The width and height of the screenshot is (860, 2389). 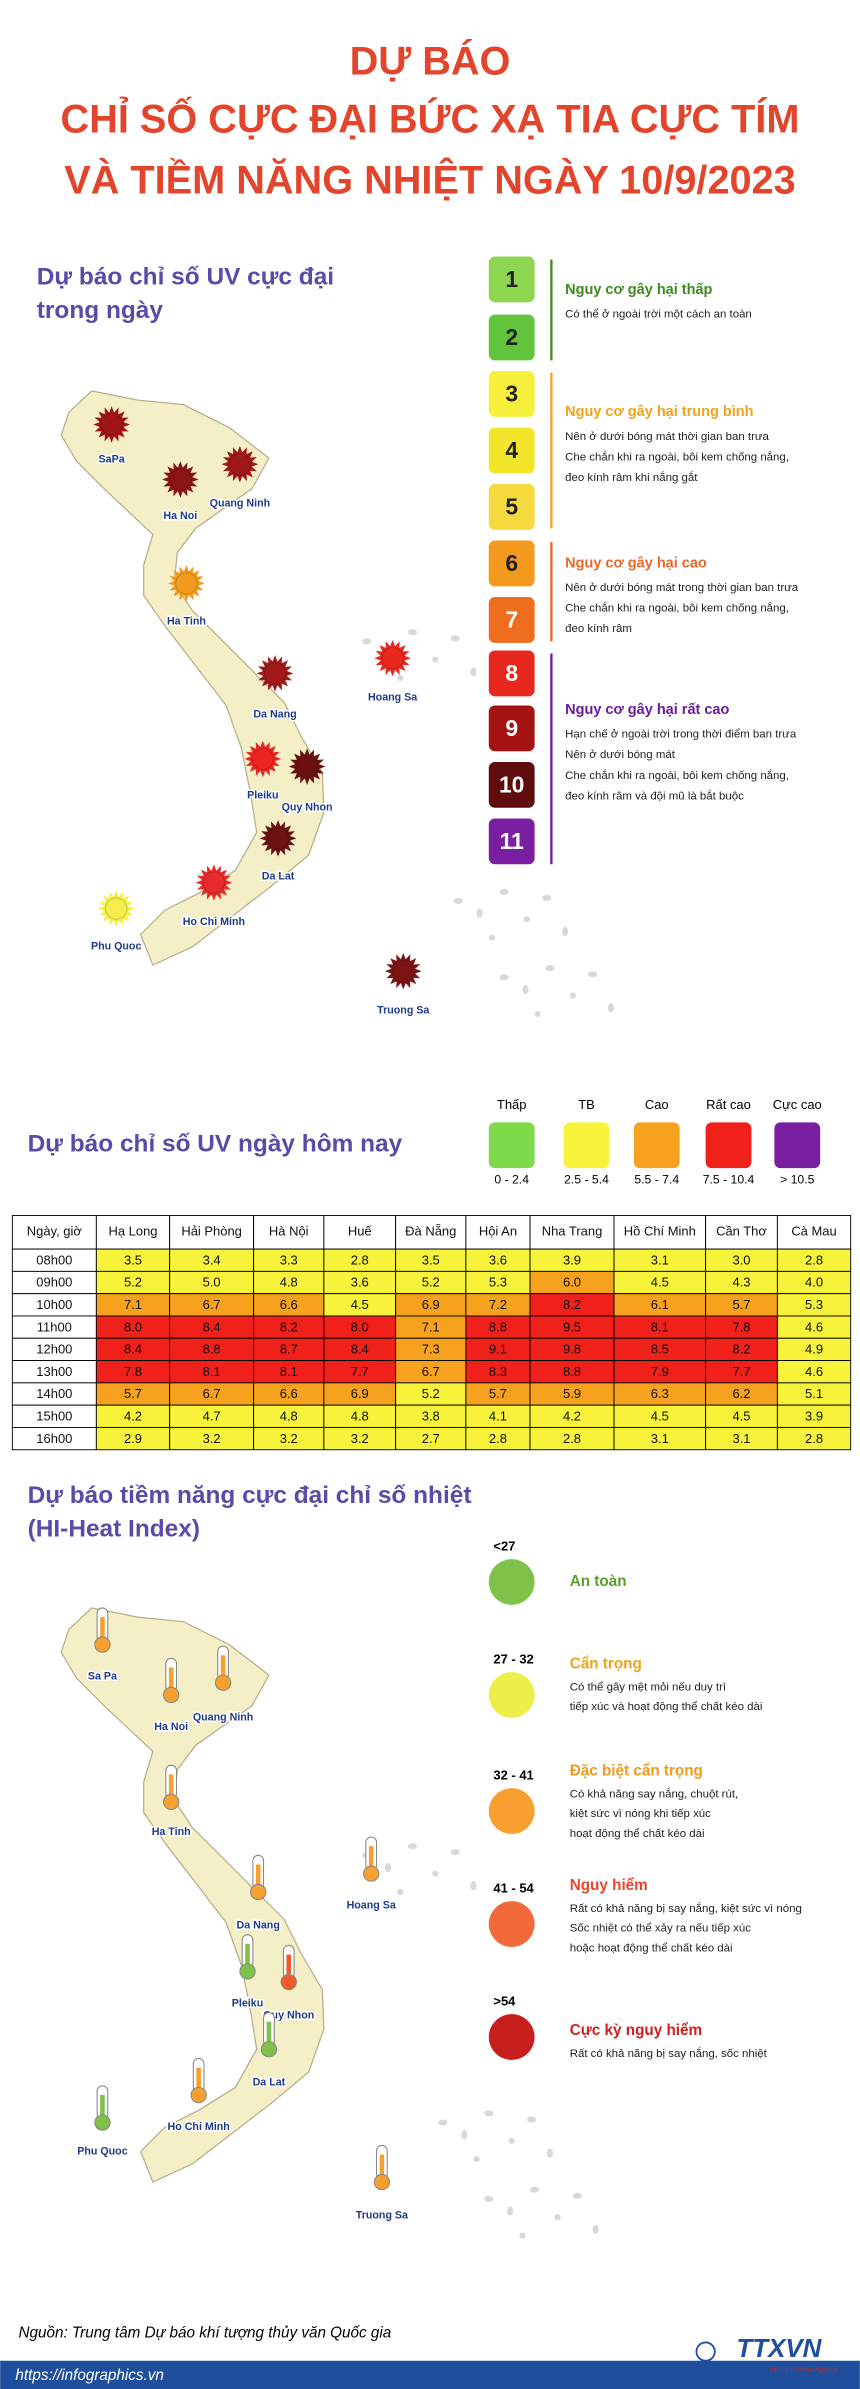 I want to click on table-cell, so click(x=814, y=1438).